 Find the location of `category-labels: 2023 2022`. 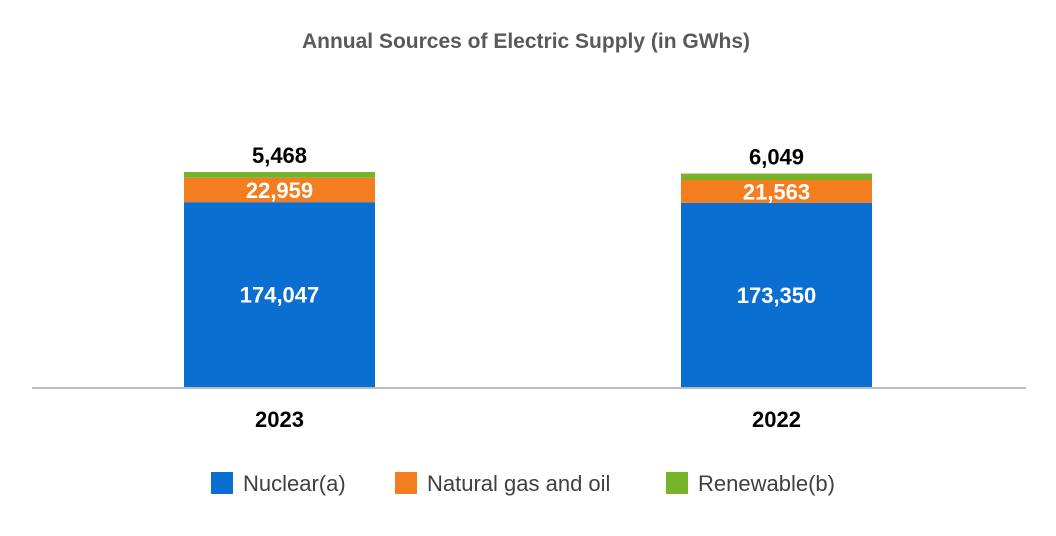

category-labels: 2023 2022 is located at coordinates (528, 419).